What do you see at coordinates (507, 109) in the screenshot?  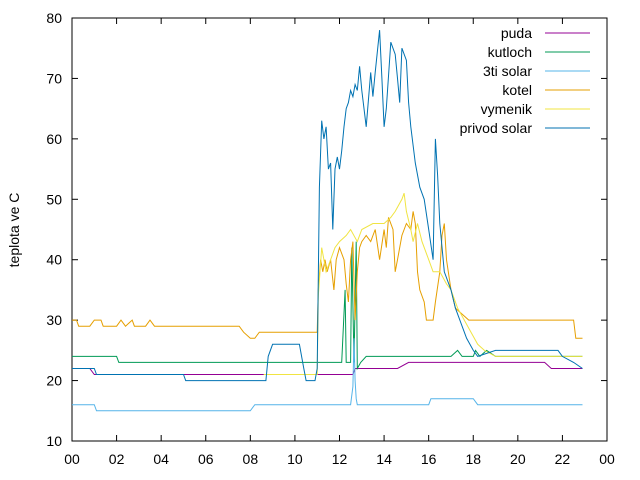 I see `legend-label: vymenik` at bounding box center [507, 109].